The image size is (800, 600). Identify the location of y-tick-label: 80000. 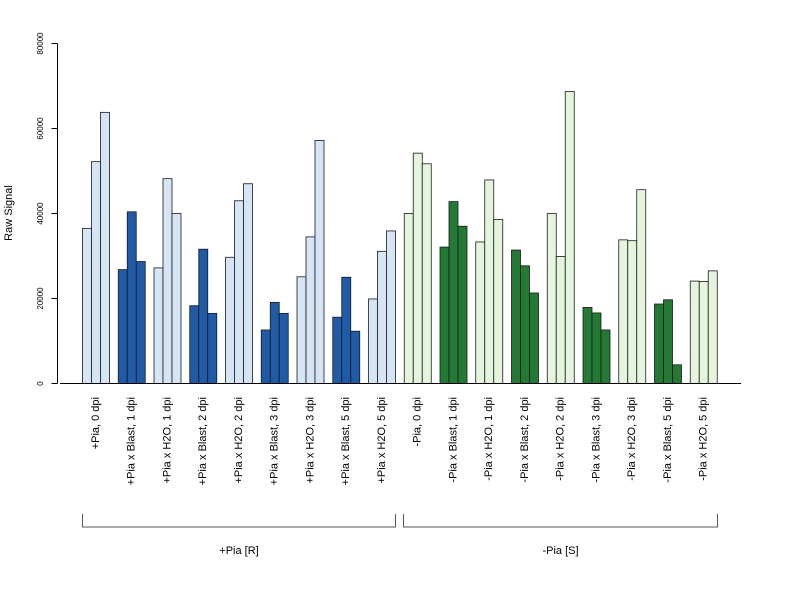
(40, 43).